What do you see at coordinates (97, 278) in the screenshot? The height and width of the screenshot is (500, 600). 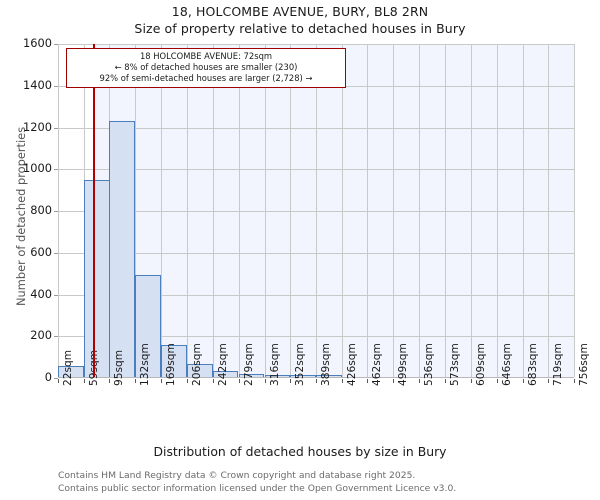 I see `bar-59sqm` at bounding box center [97, 278].